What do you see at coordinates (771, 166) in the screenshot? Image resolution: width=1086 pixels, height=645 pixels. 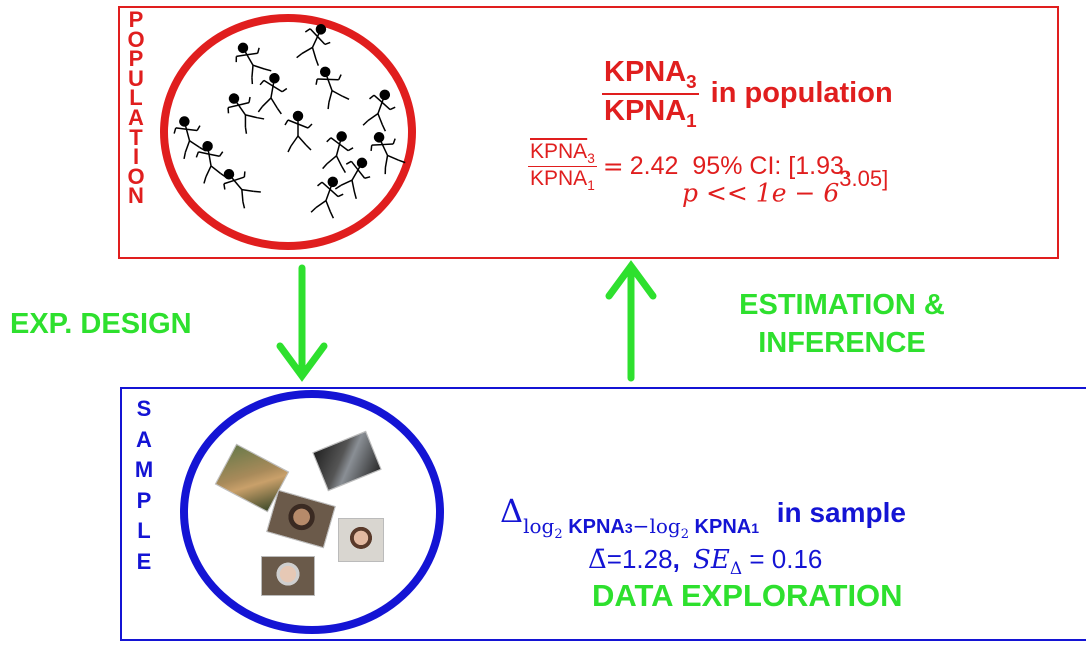 I see `confidence-interval: 95% CI: [1.93,` at bounding box center [771, 166].